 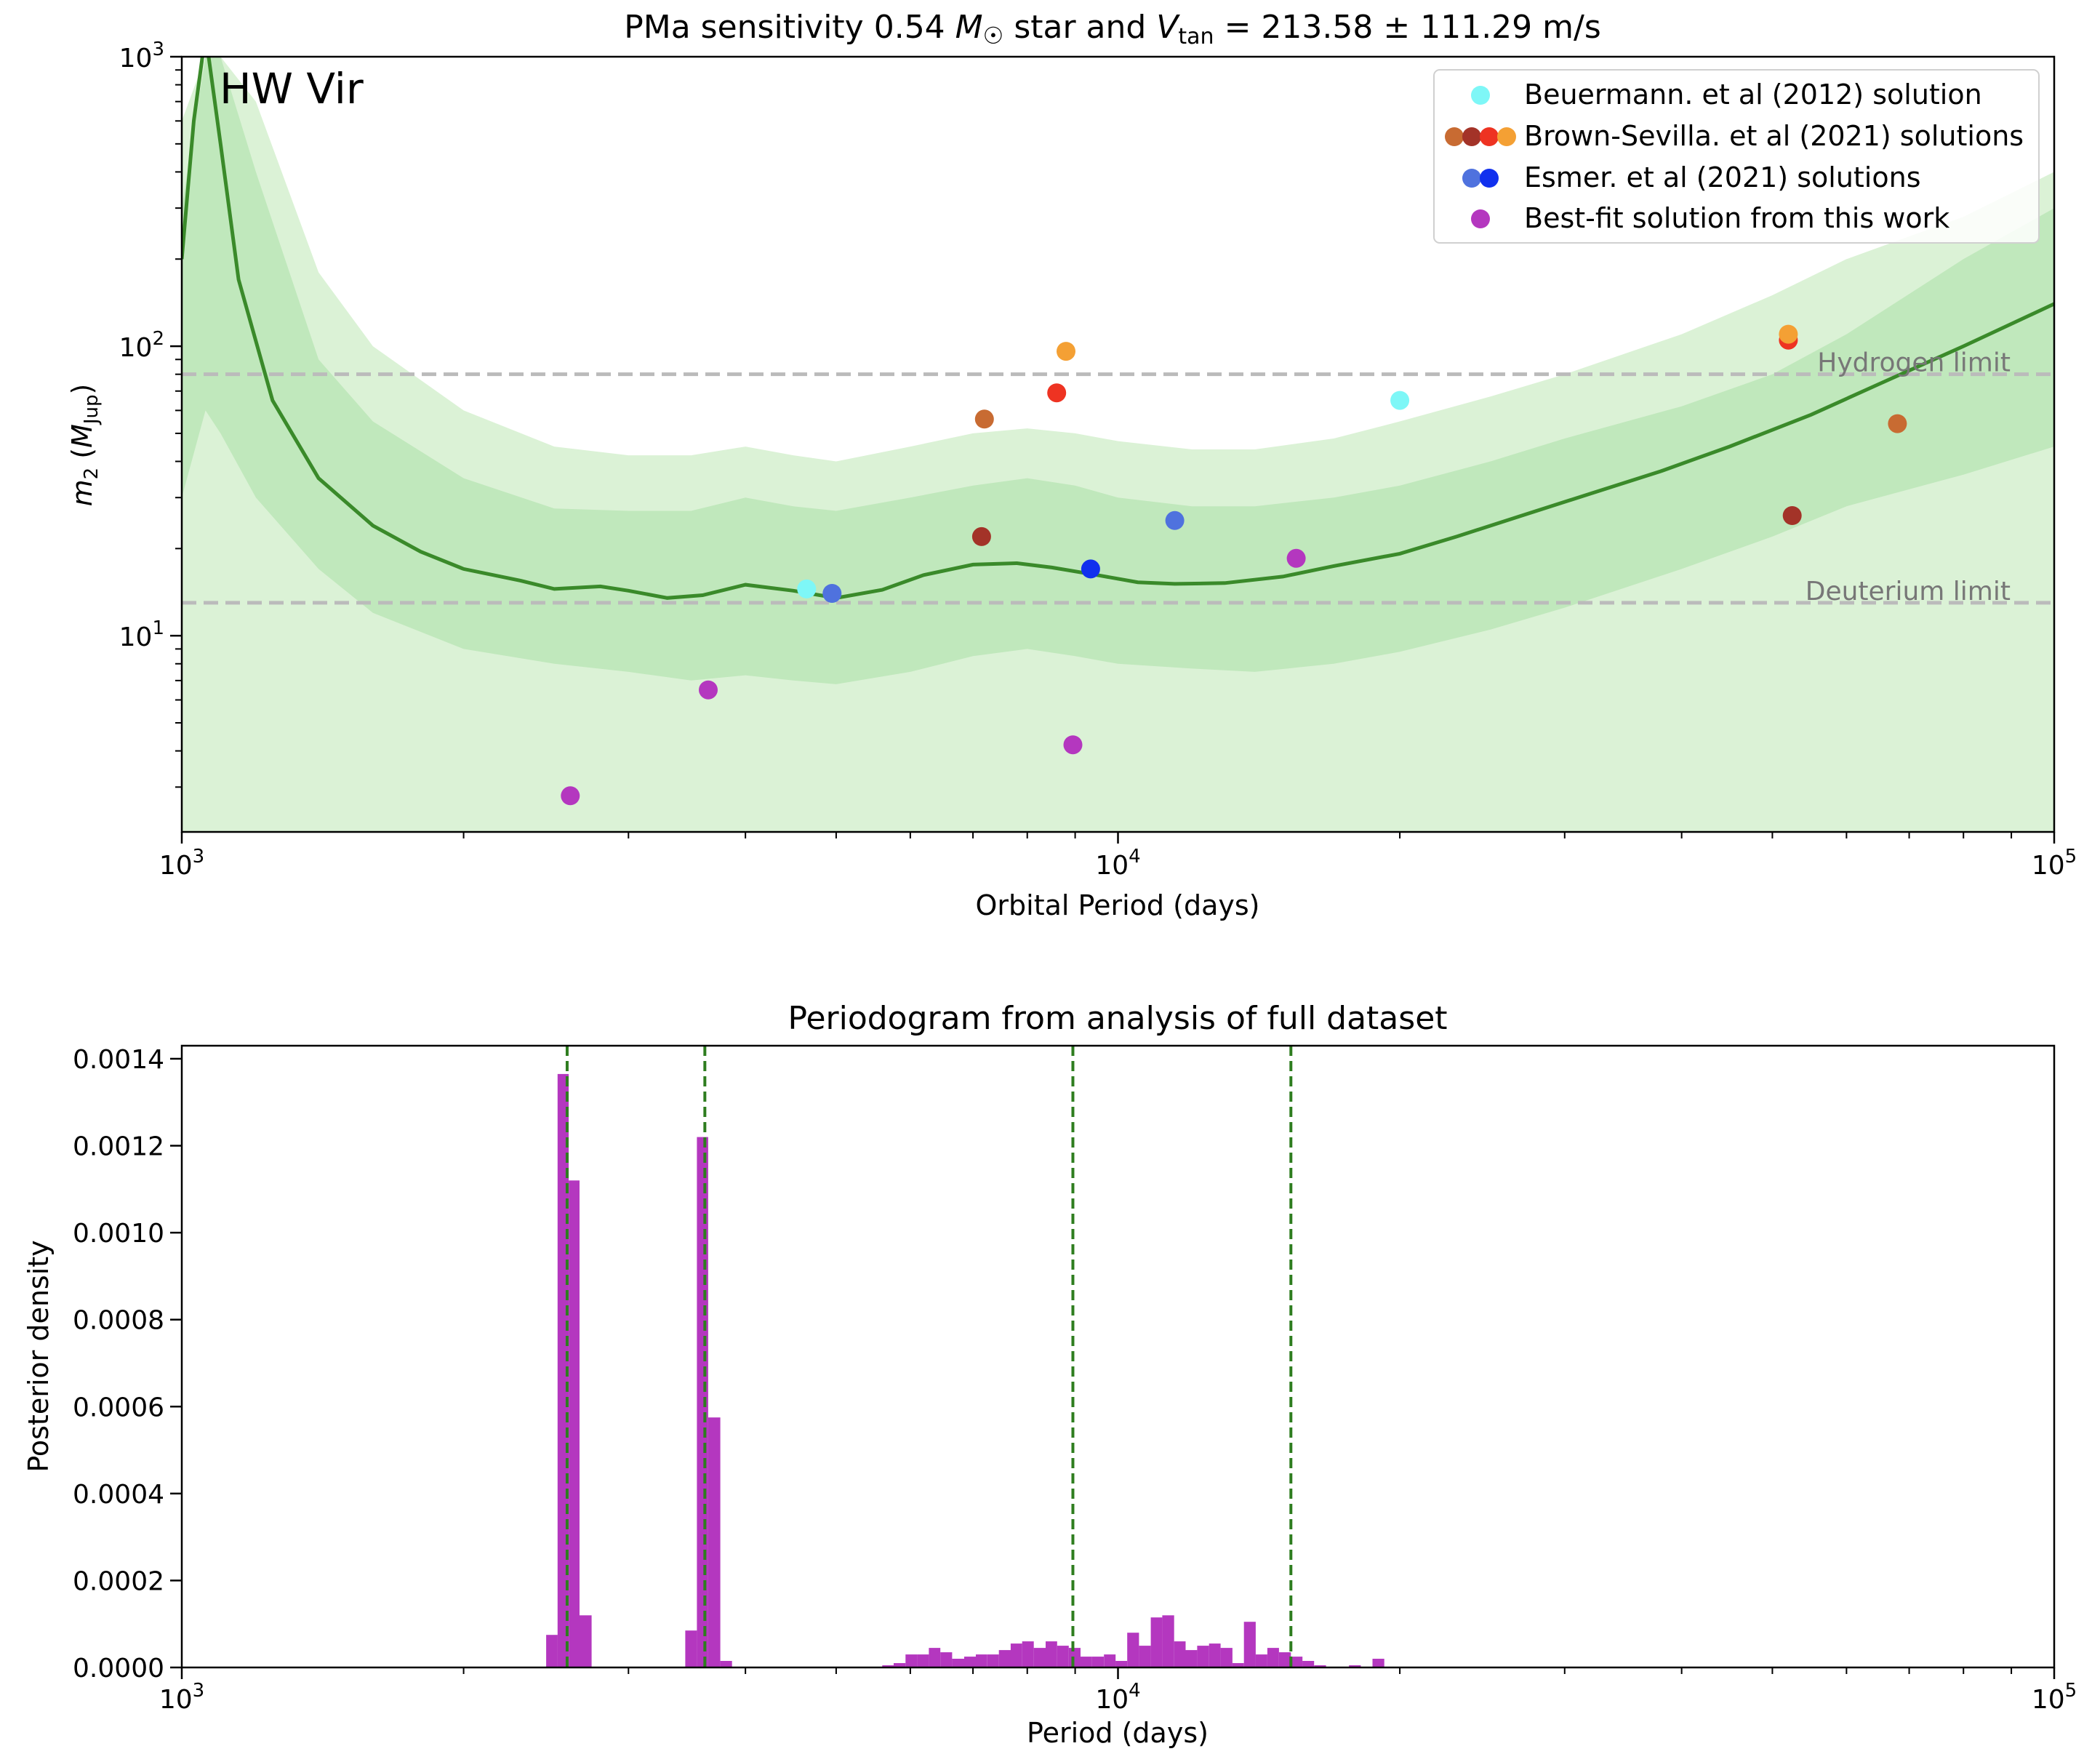 I want to click on deuterium-limit-label: Deuterium limit, so click(x=1908, y=591).